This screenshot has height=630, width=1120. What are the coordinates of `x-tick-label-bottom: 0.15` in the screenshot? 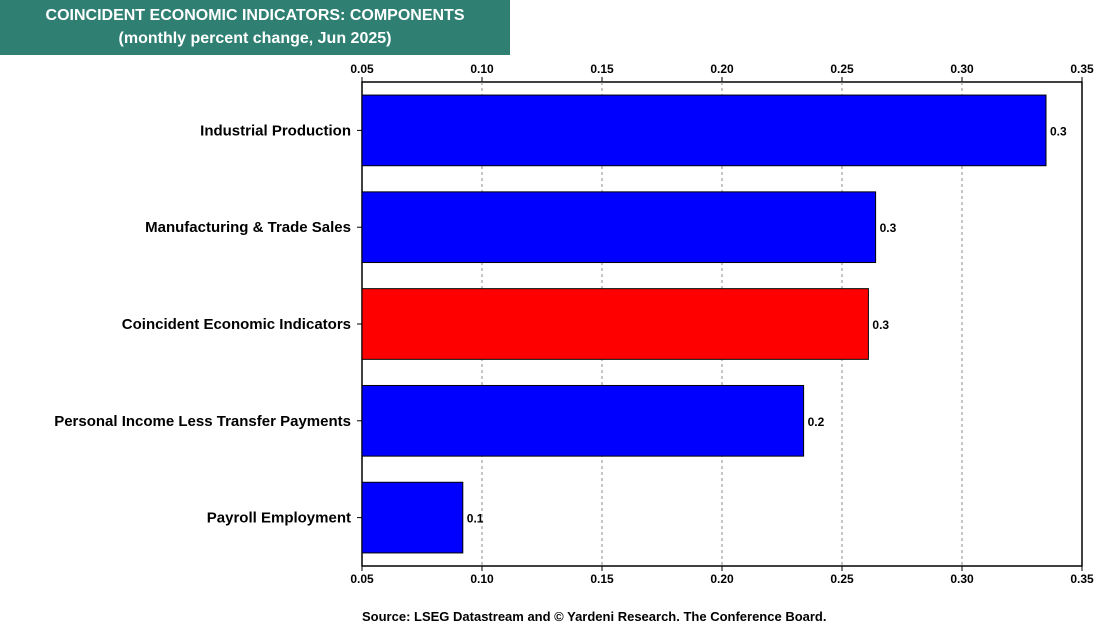 It's located at (602, 579).